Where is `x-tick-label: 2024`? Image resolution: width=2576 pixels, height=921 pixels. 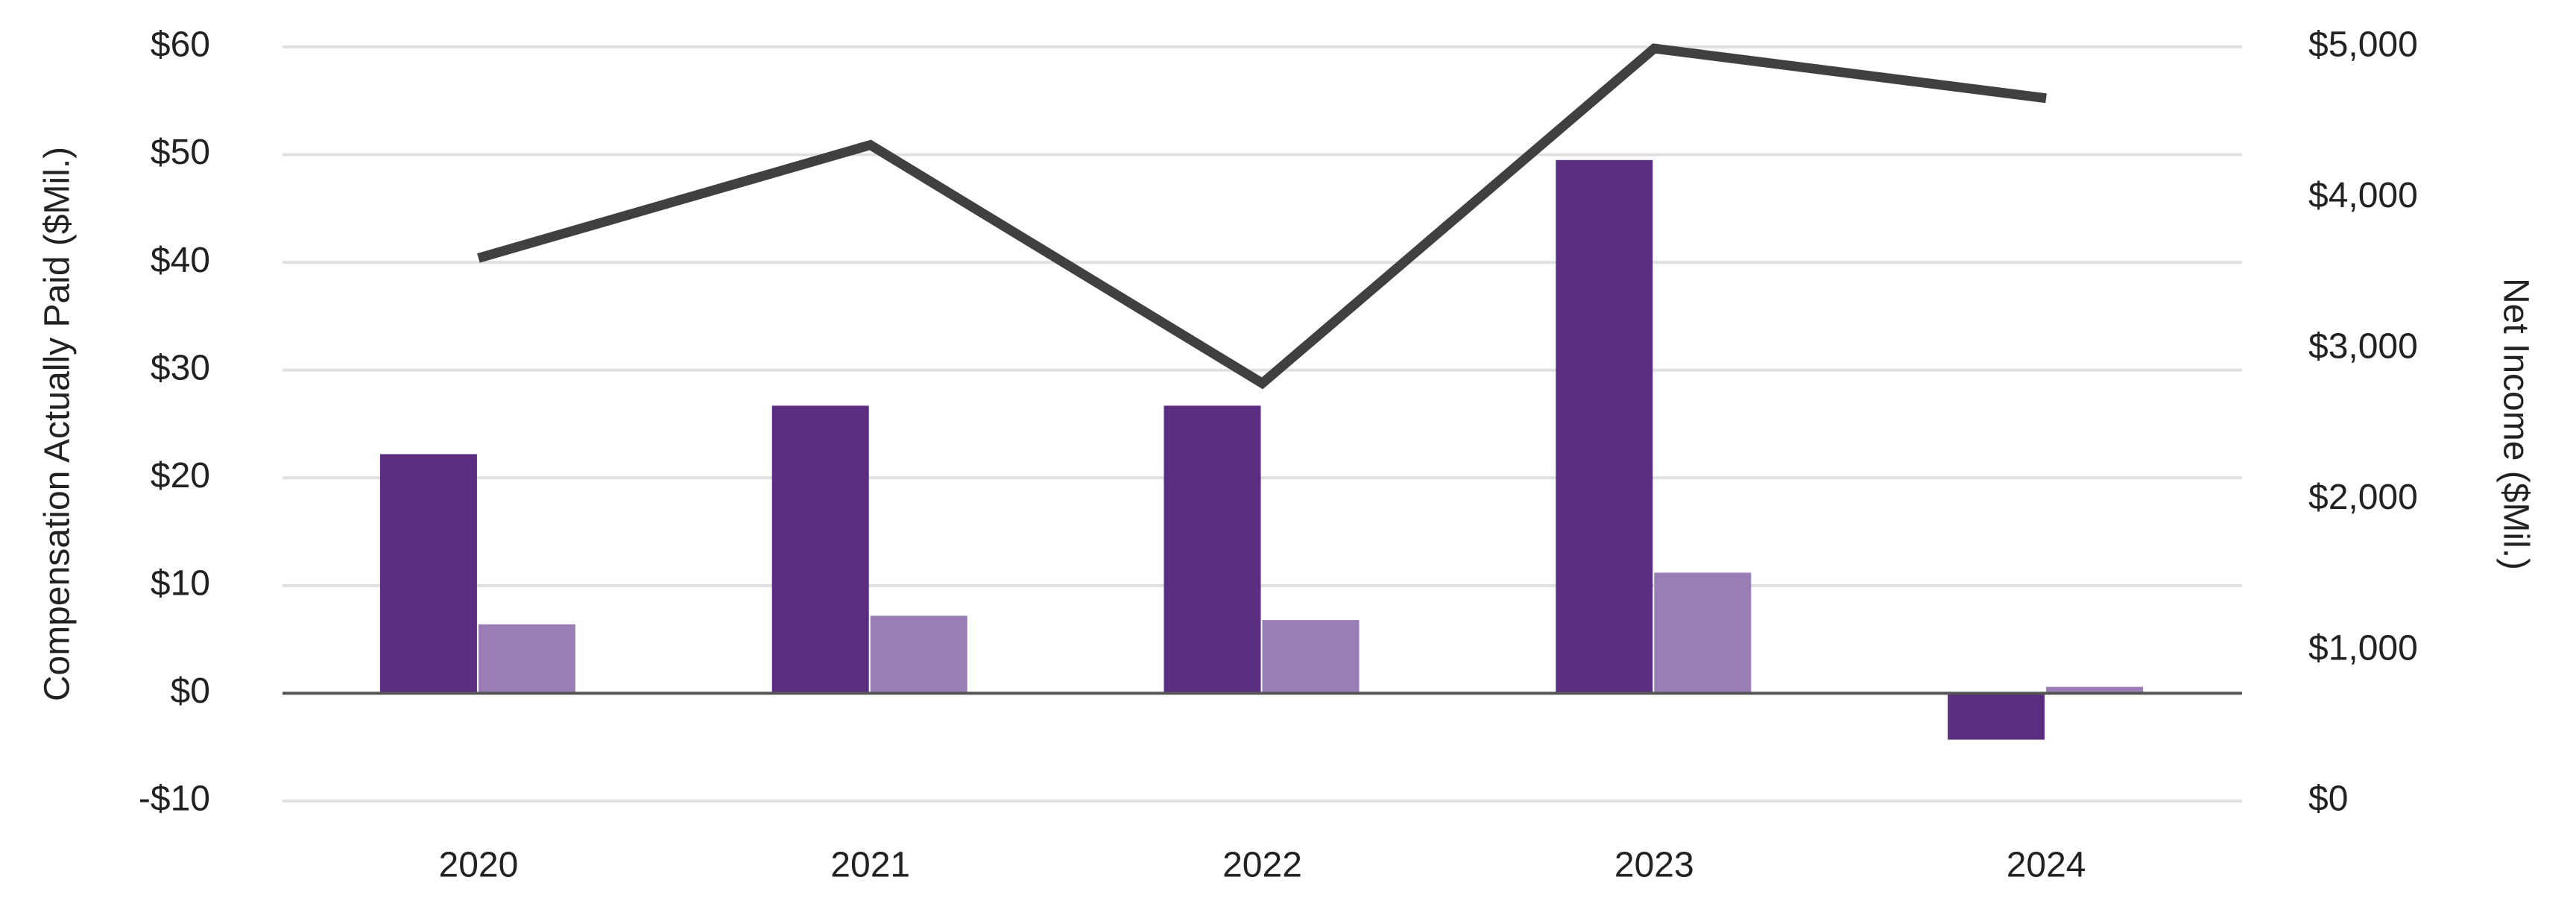 x-tick-label: 2024 is located at coordinates (2047, 865).